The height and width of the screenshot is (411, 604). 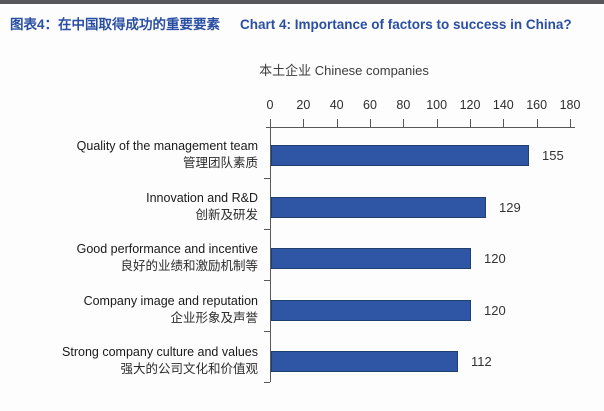 I want to click on category-label-chinese: 强大的公司文化和价值观, so click(x=189, y=369).